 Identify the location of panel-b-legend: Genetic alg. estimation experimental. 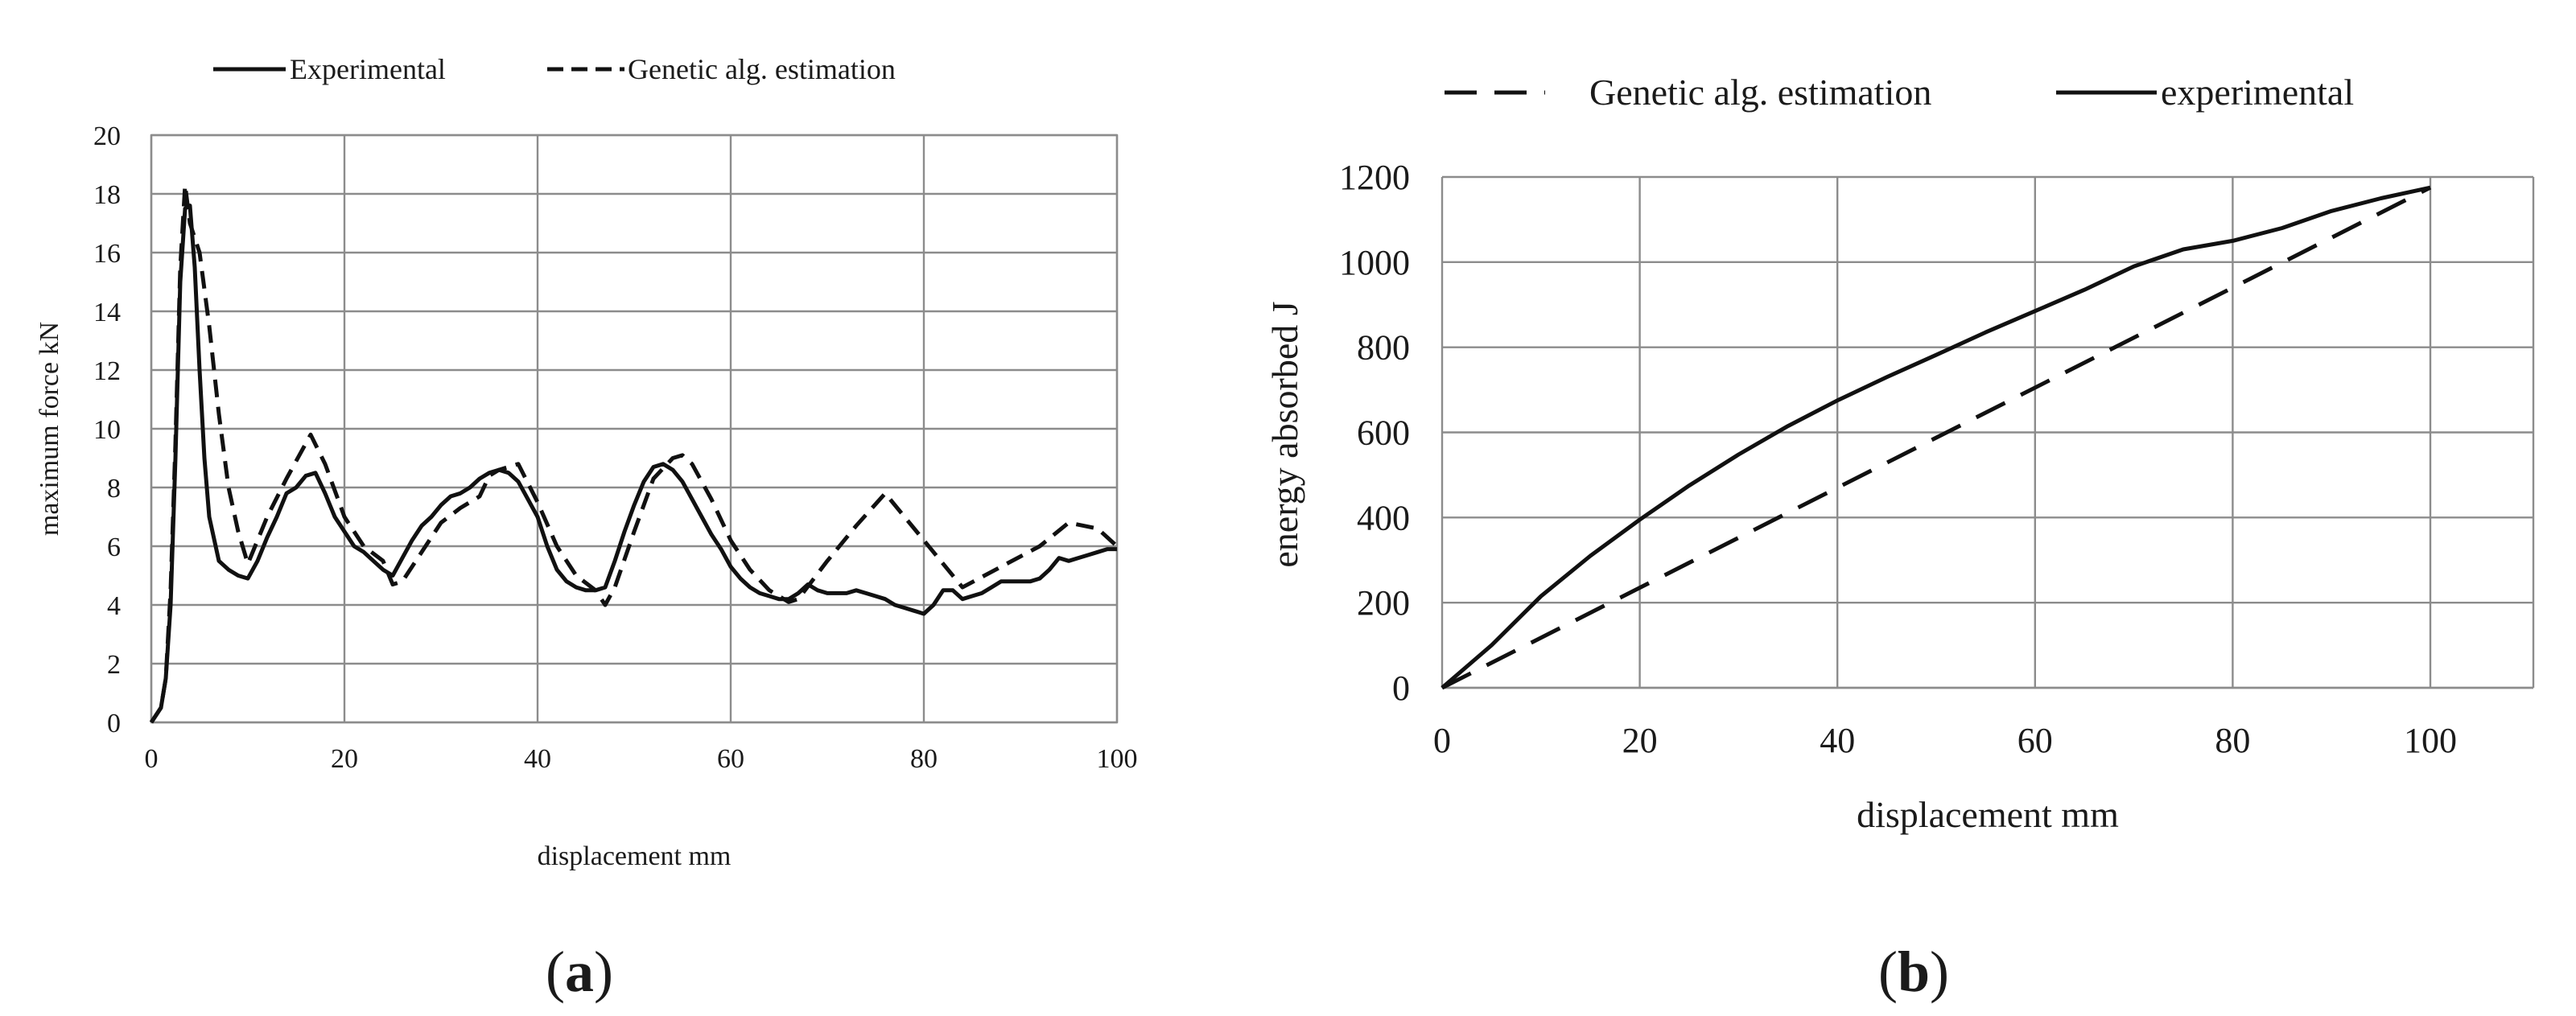
(1899, 92).